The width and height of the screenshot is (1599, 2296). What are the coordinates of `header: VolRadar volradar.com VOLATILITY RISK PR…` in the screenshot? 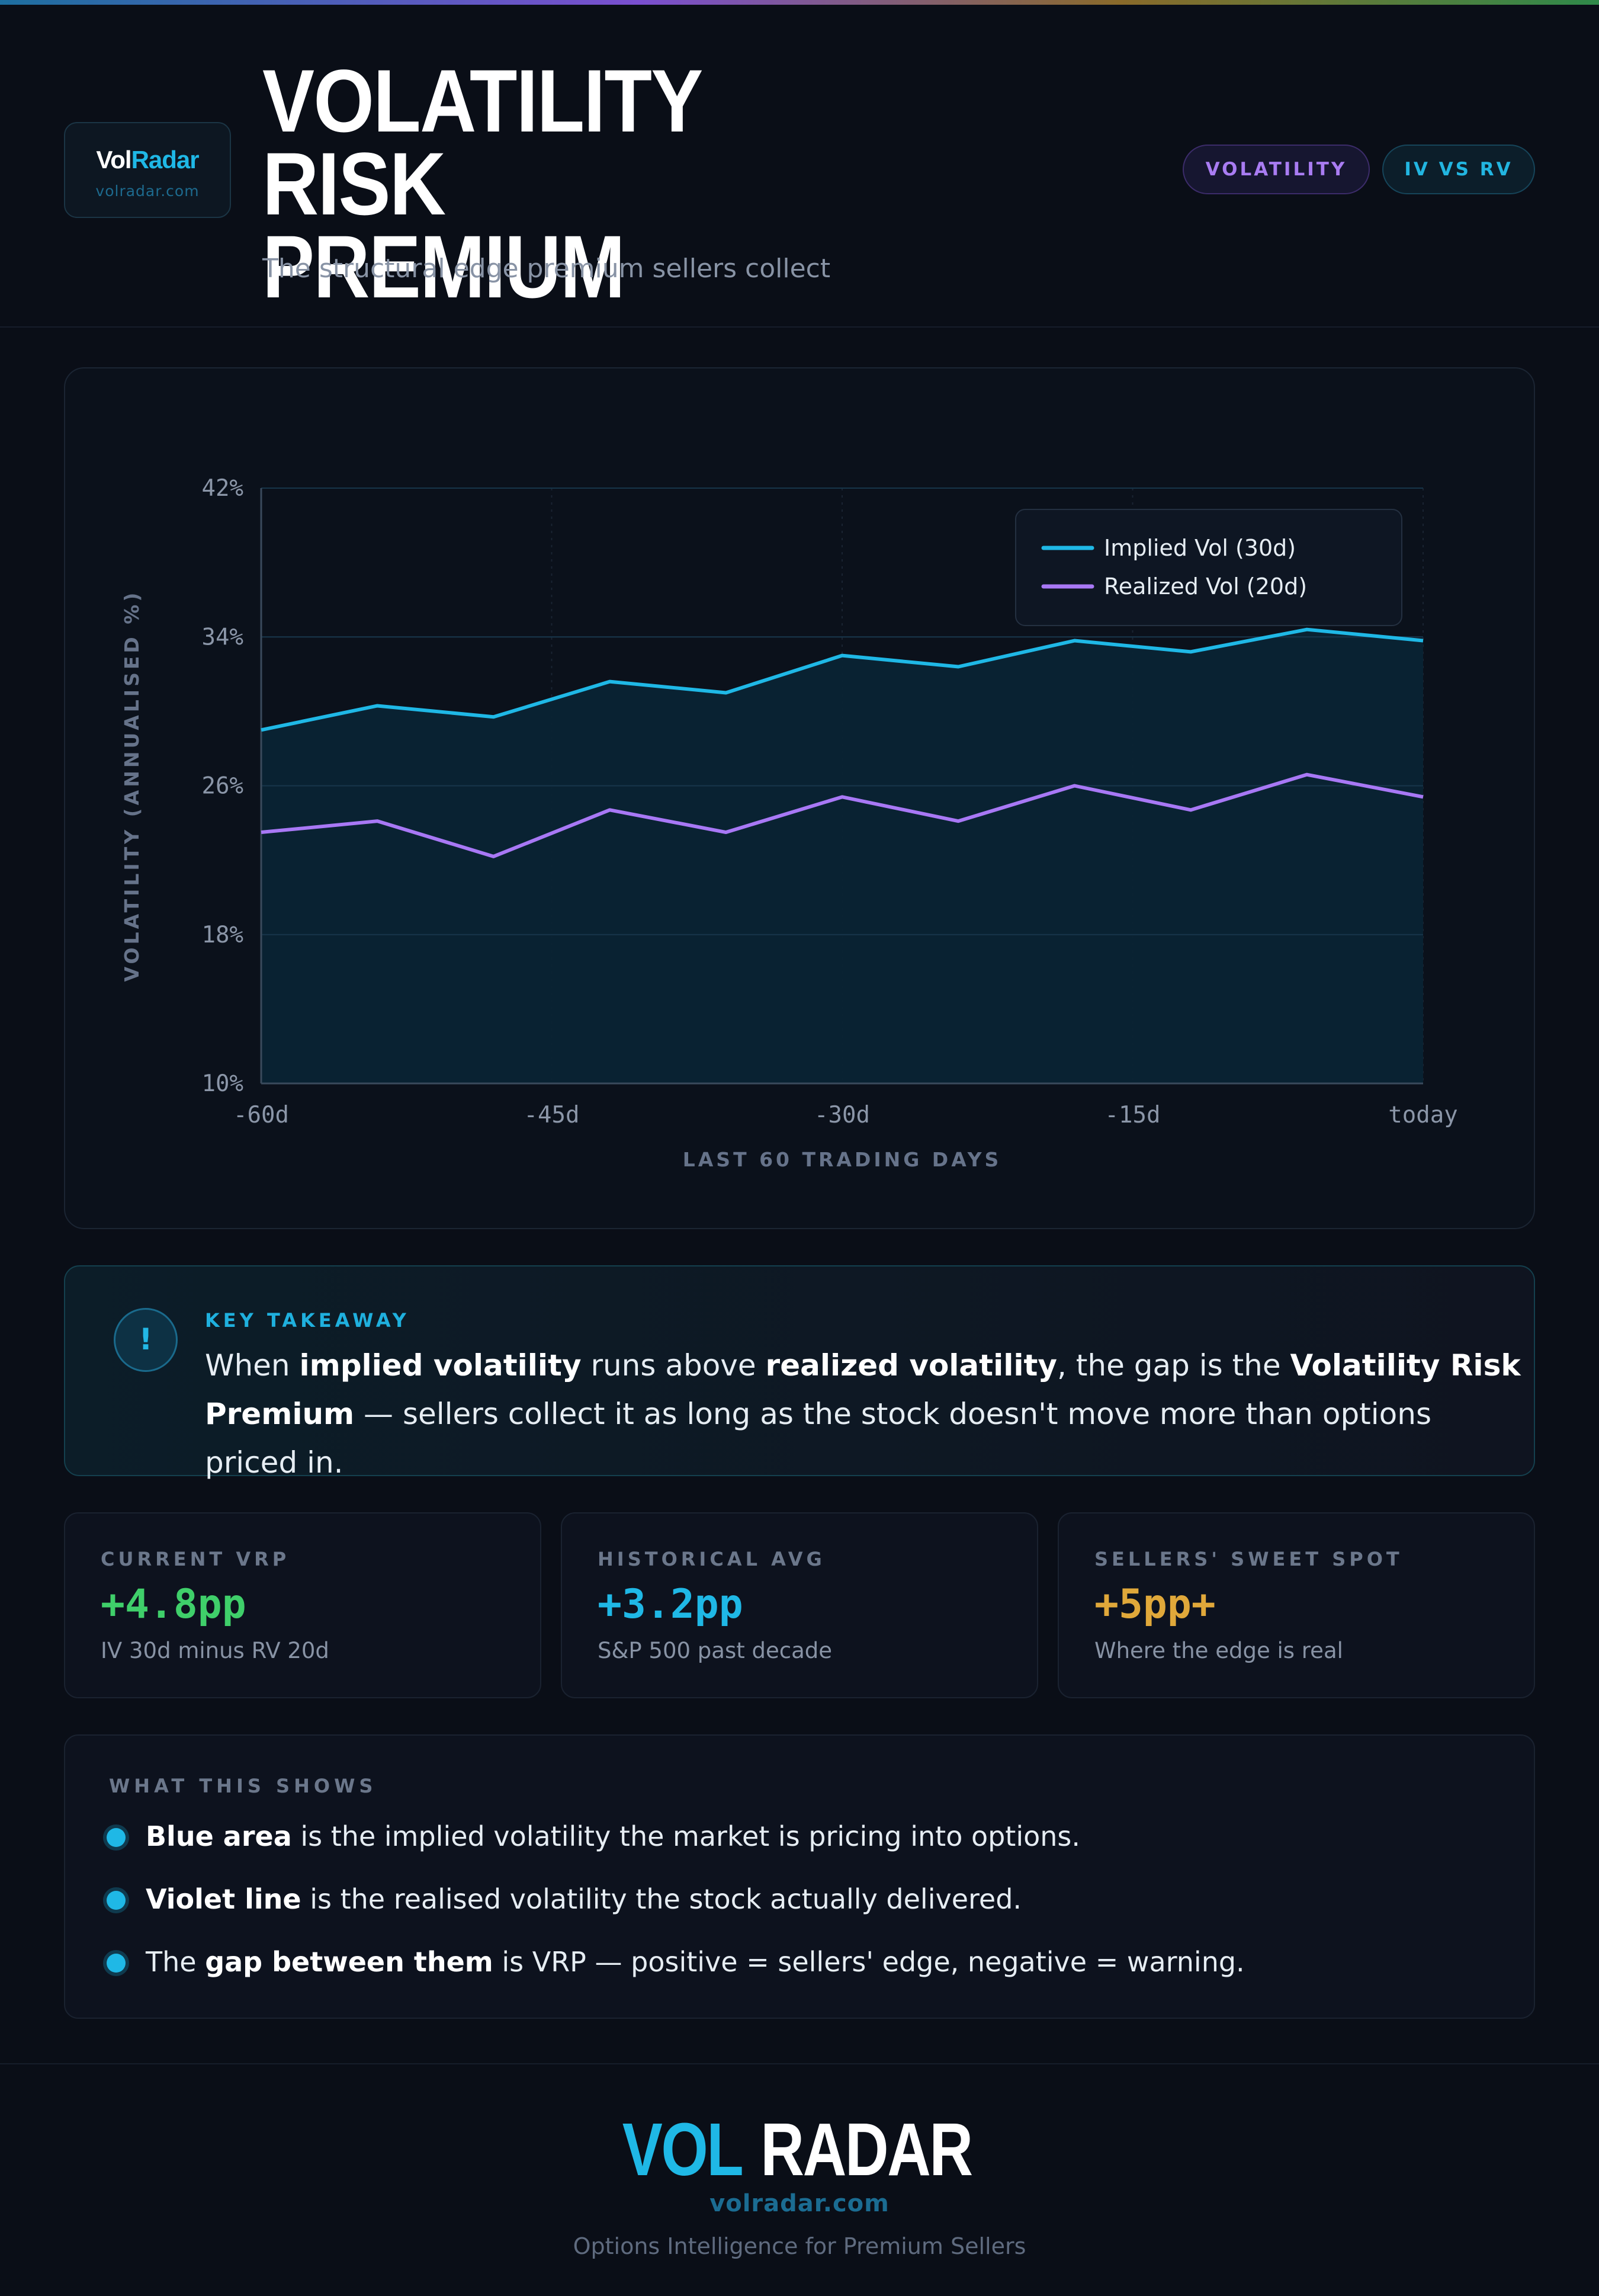 It's located at (799, 166).